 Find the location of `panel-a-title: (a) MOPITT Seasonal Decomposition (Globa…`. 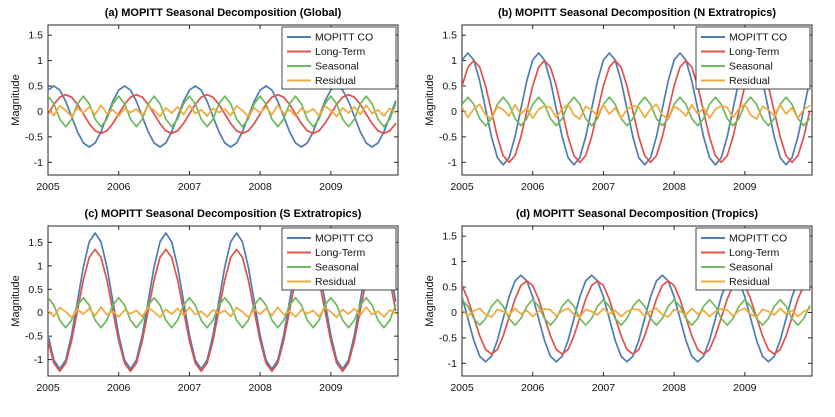

panel-a-title: (a) MOPITT Seasonal Decomposition (Globa… is located at coordinates (223, 13).